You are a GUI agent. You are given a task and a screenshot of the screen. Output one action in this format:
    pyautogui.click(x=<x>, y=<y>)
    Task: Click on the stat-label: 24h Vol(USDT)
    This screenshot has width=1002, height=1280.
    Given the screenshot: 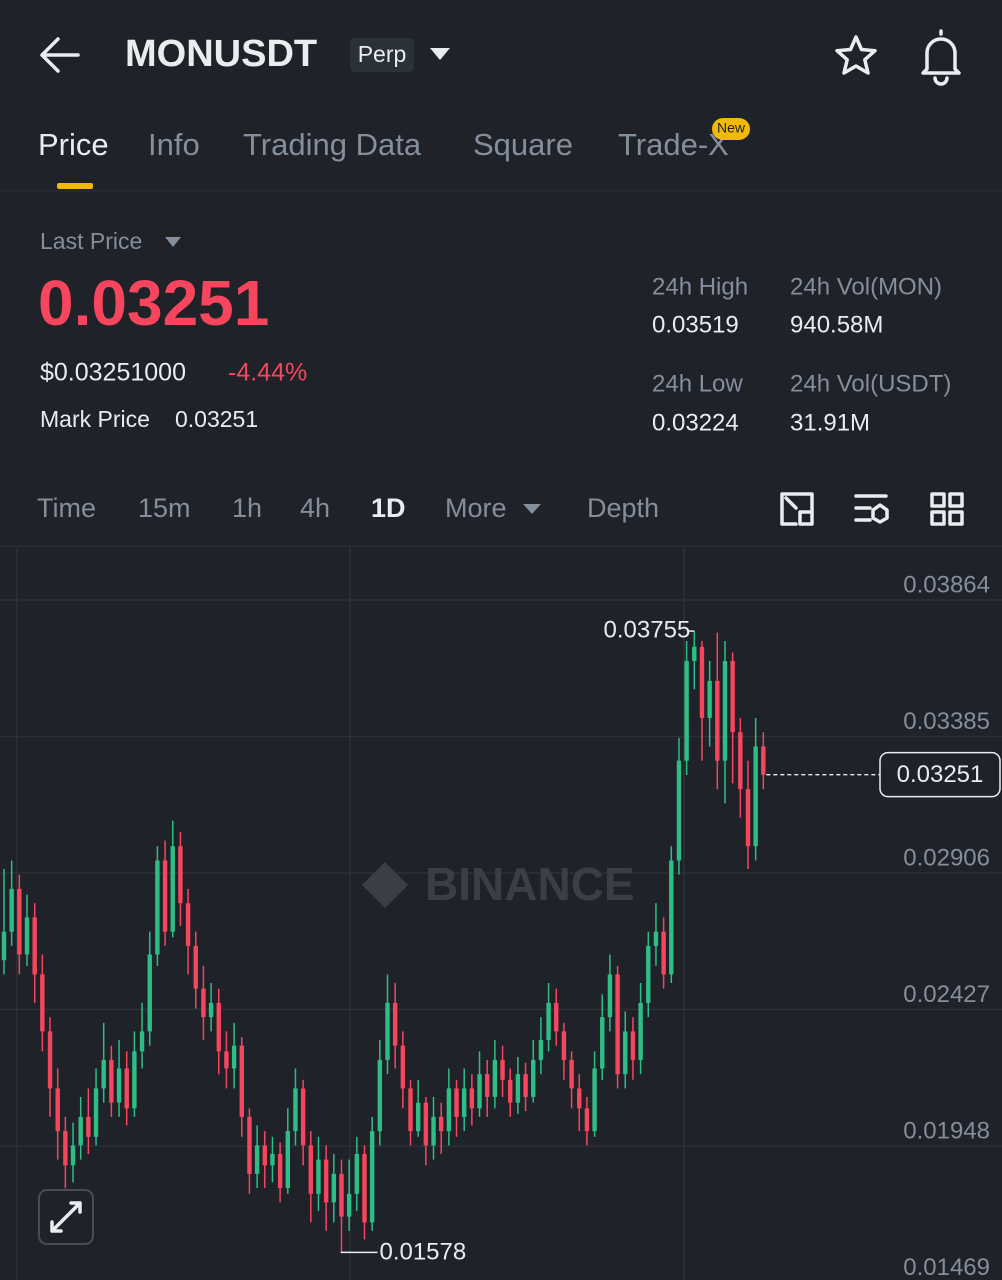 What is the action you would take?
    pyautogui.click(x=870, y=383)
    